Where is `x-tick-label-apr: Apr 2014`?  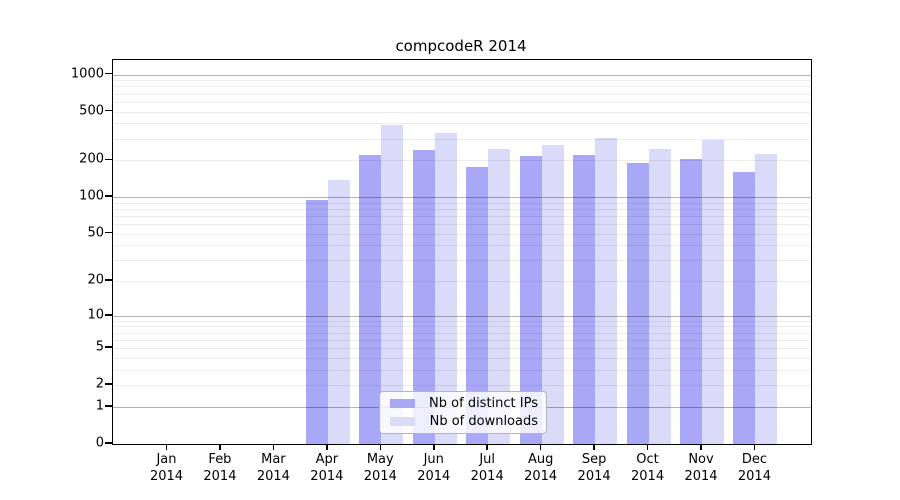
x-tick-label-apr: Apr 2014 is located at coordinates (327, 468).